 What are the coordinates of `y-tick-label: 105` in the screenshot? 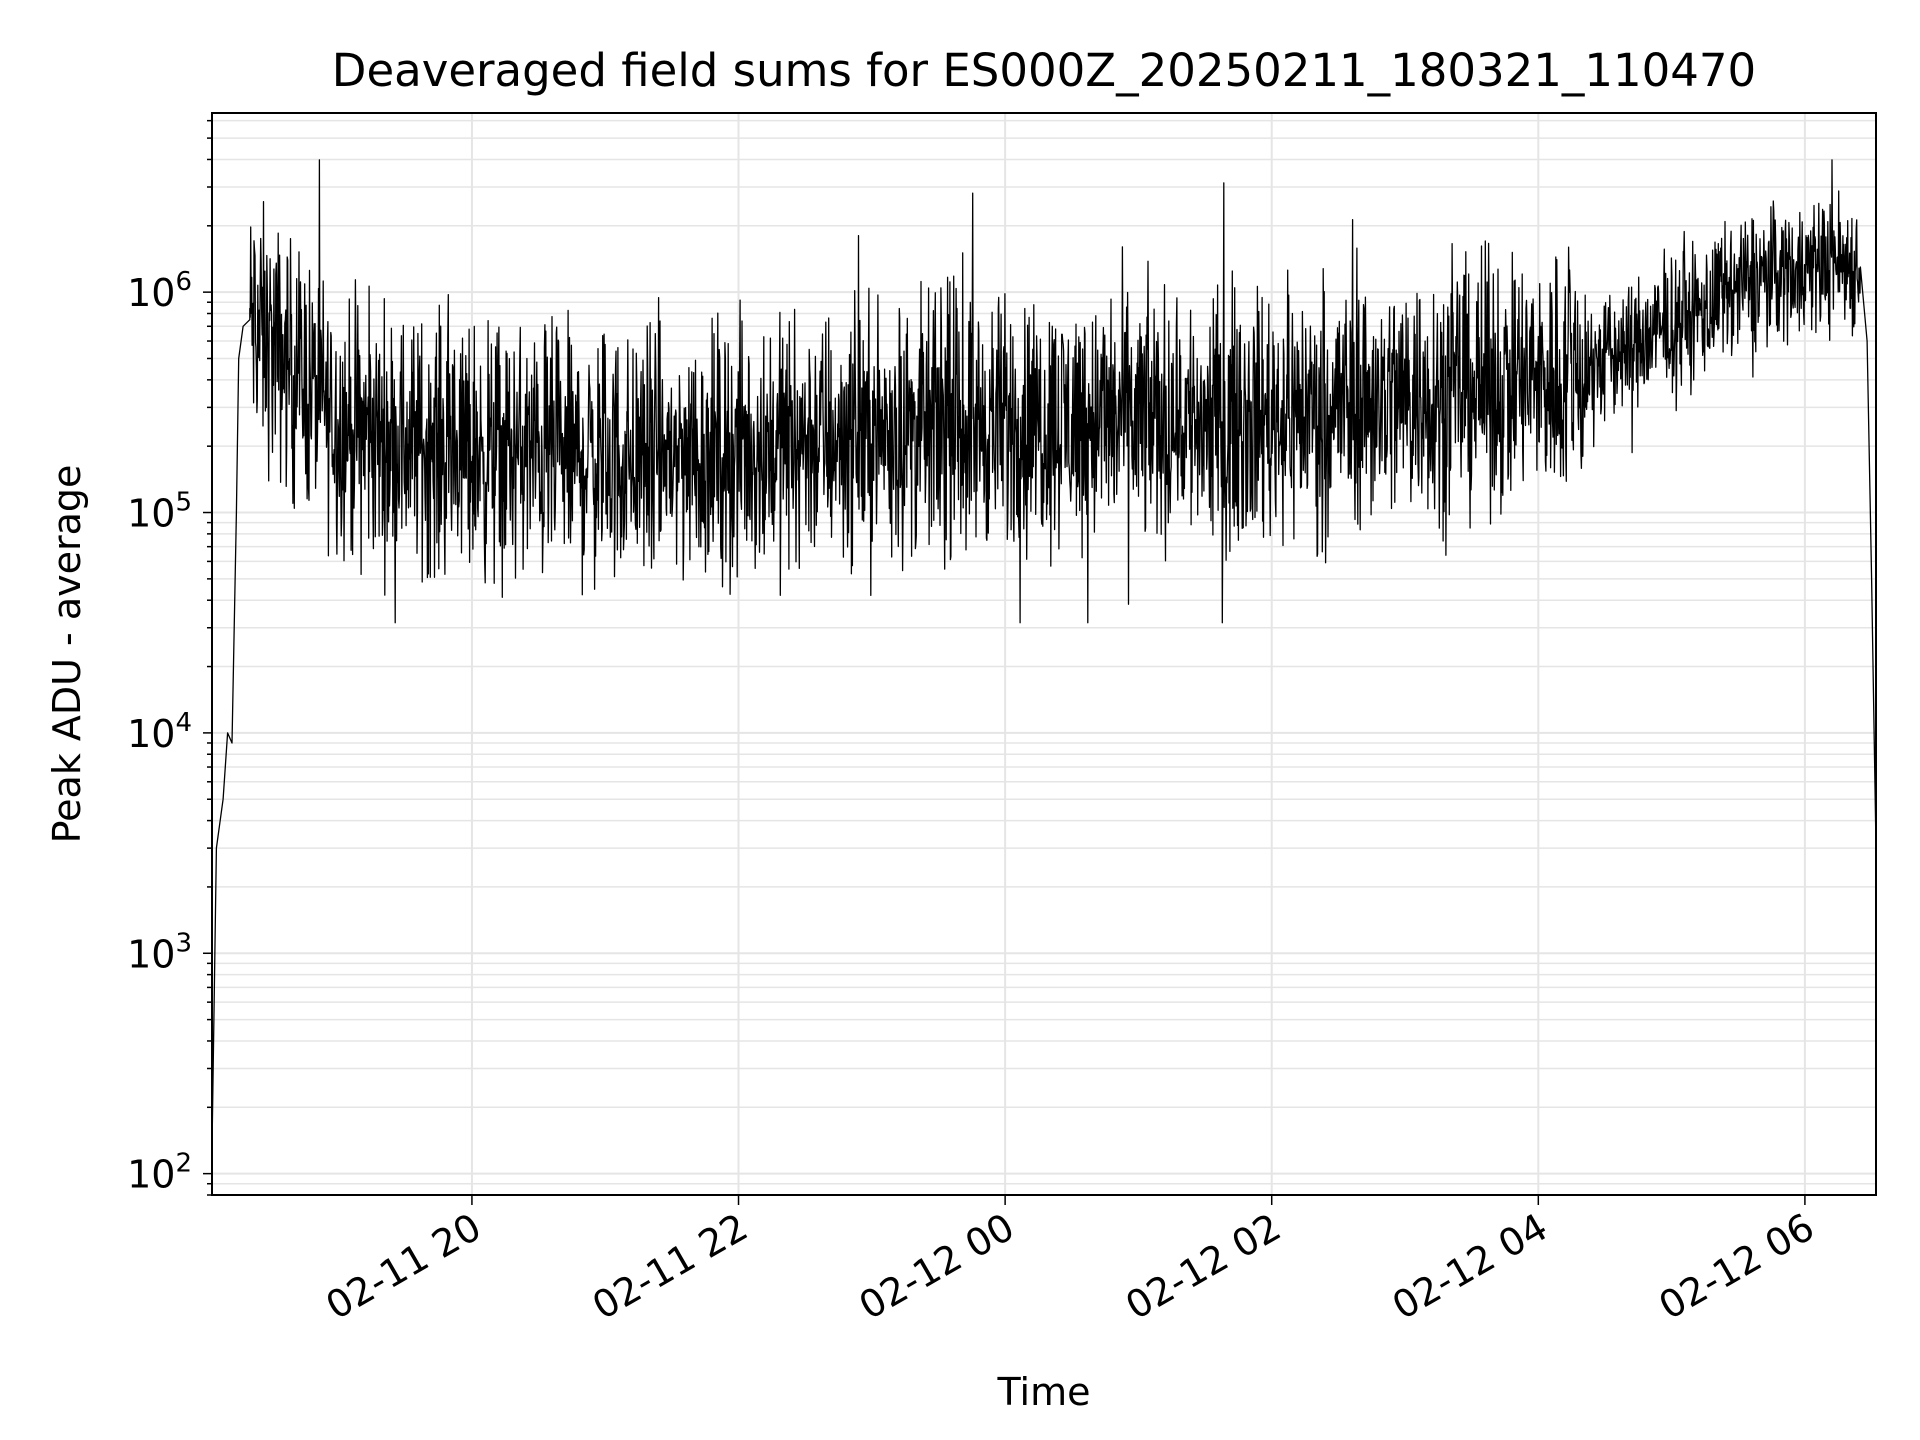 It's located at (159, 512).